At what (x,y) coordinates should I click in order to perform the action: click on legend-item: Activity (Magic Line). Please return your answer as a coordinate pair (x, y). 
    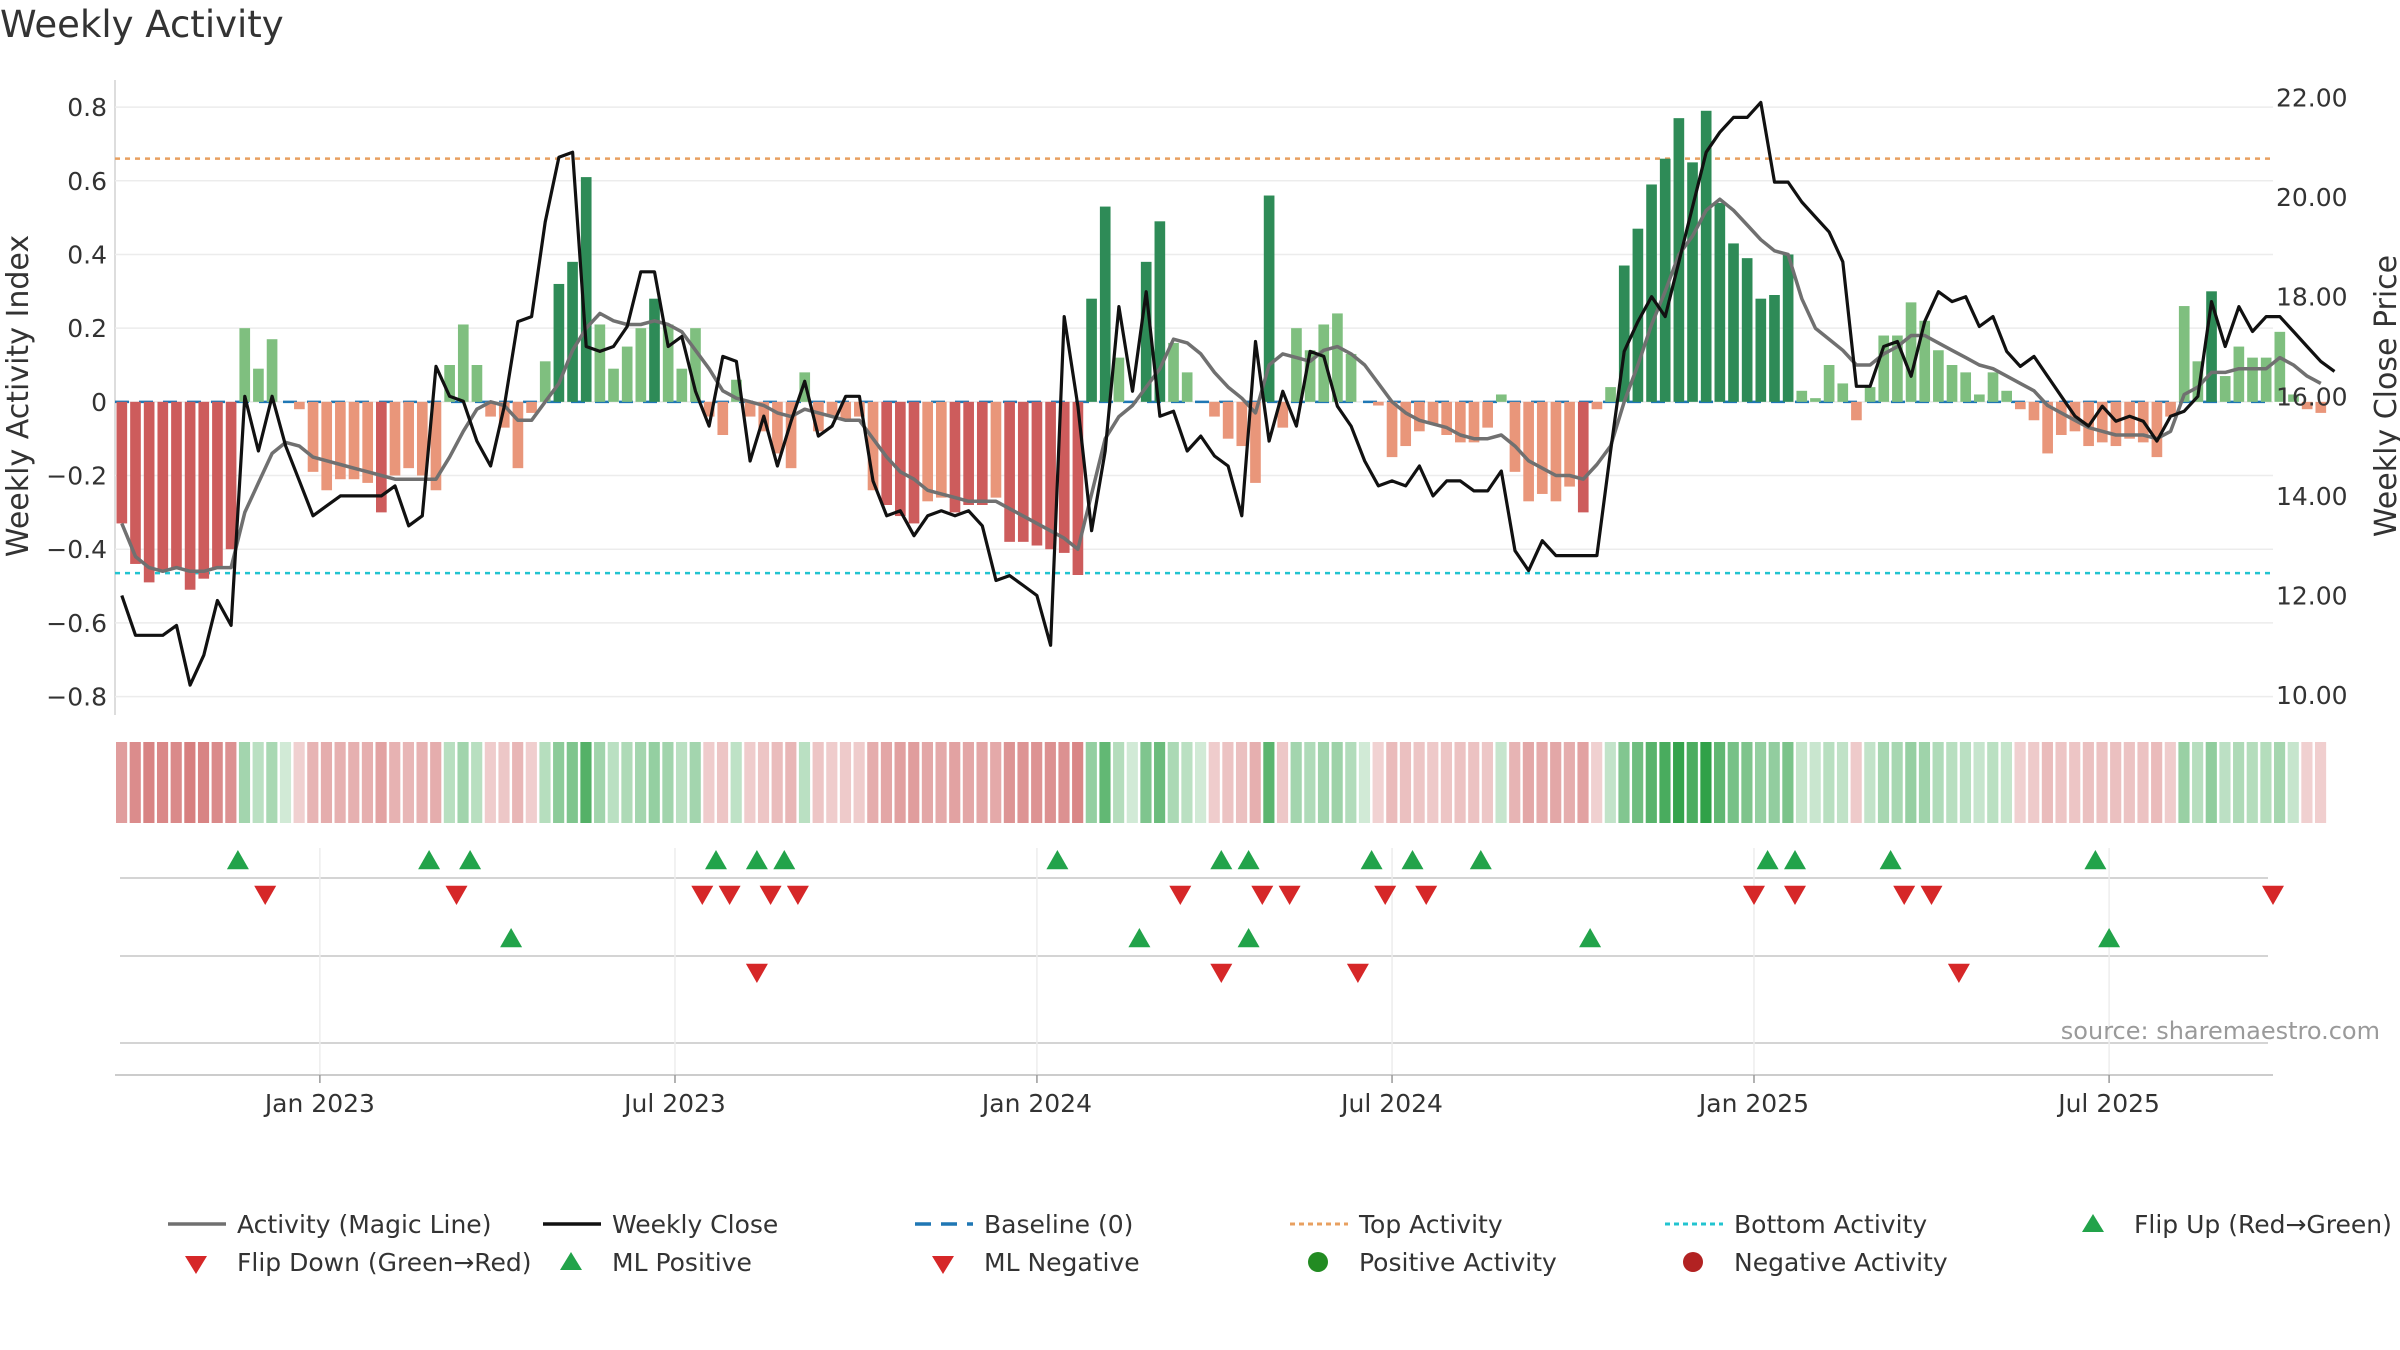
    Looking at the image, I should click on (329, 1224).